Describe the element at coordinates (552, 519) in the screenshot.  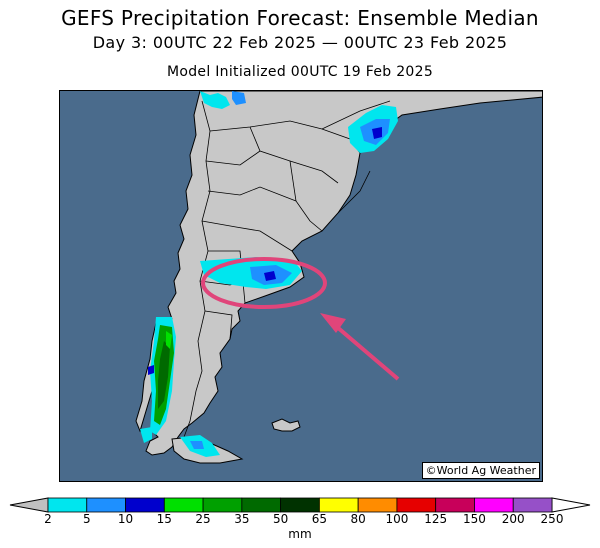
I see `colorbar-tick-label: 250` at that location.